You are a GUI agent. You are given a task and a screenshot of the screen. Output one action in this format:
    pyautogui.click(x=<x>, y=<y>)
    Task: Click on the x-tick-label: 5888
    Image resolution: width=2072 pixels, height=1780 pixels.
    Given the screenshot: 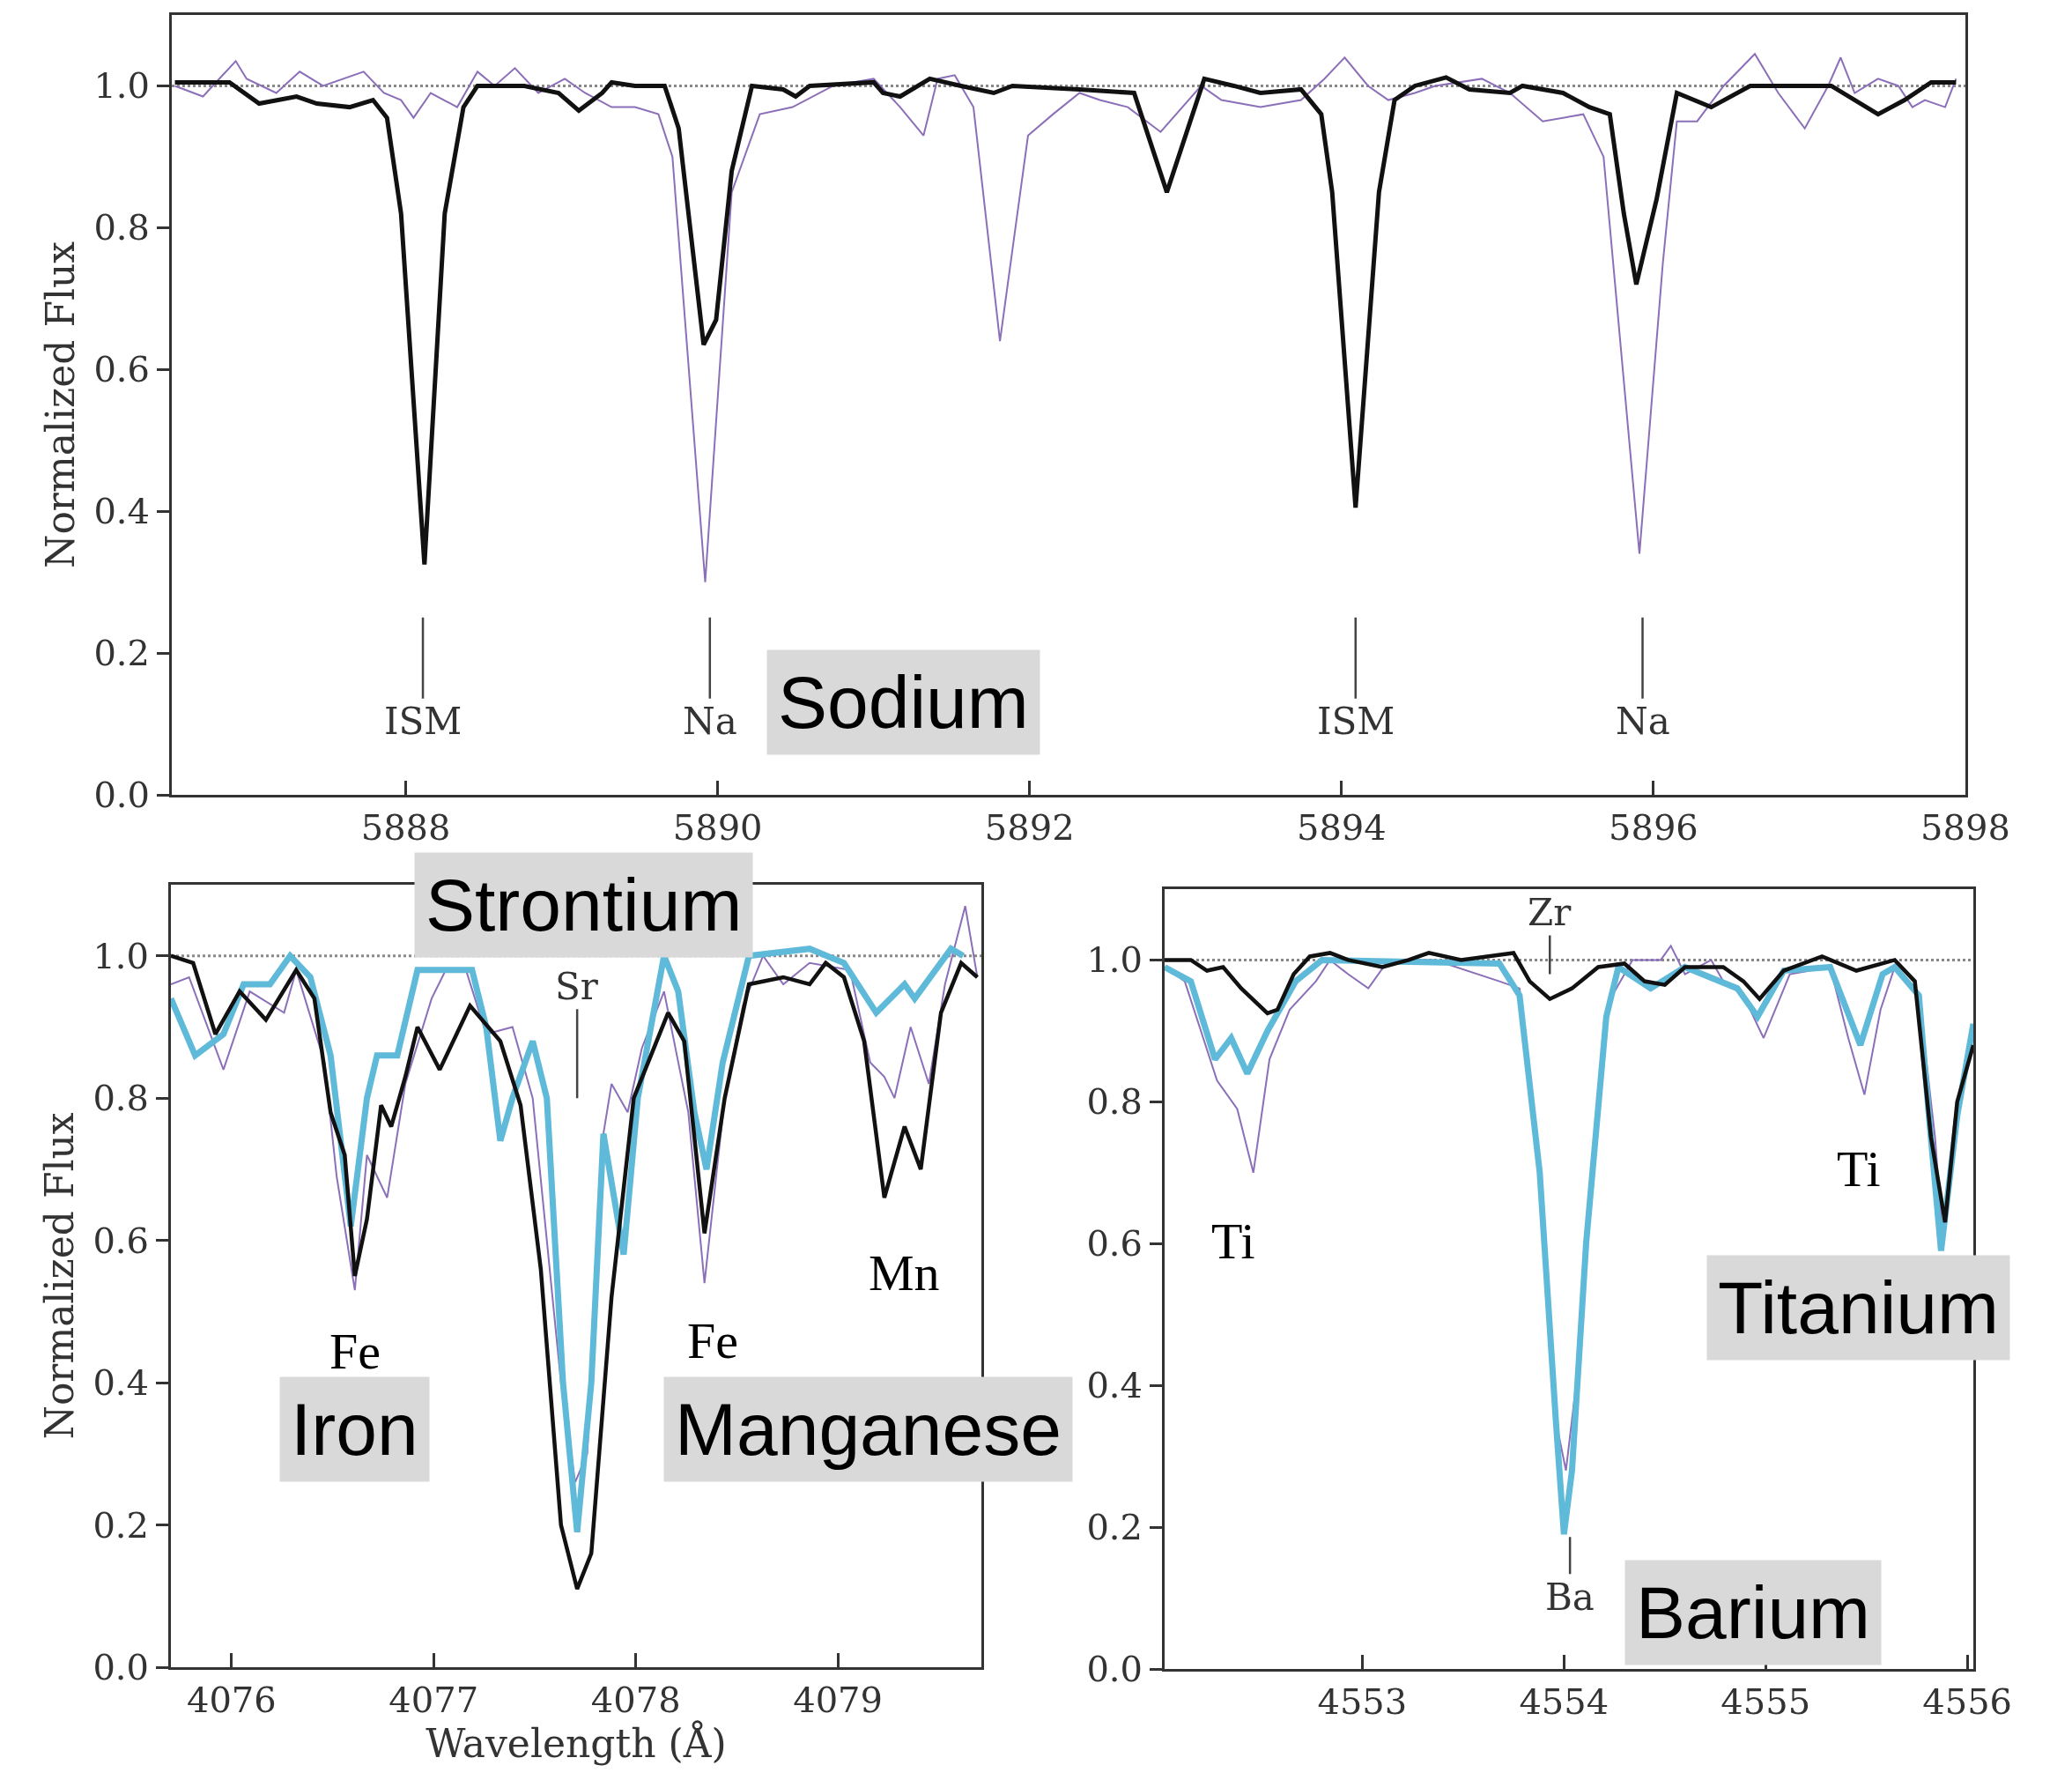 What is the action you would take?
    pyautogui.click(x=405, y=828)
    